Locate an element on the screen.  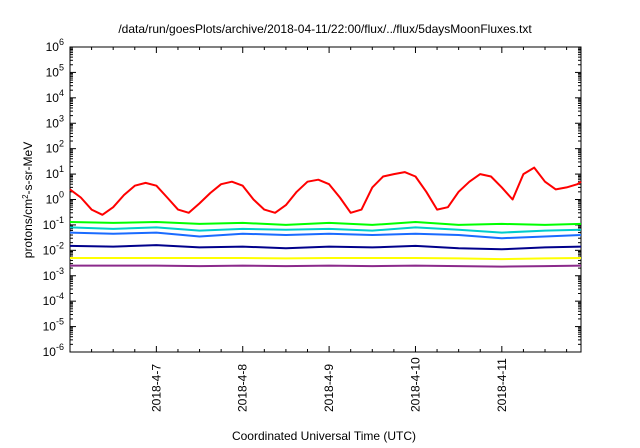
y-axis-title: protons/cm2-s-sr-MeV is located at coordinates (28, 200).